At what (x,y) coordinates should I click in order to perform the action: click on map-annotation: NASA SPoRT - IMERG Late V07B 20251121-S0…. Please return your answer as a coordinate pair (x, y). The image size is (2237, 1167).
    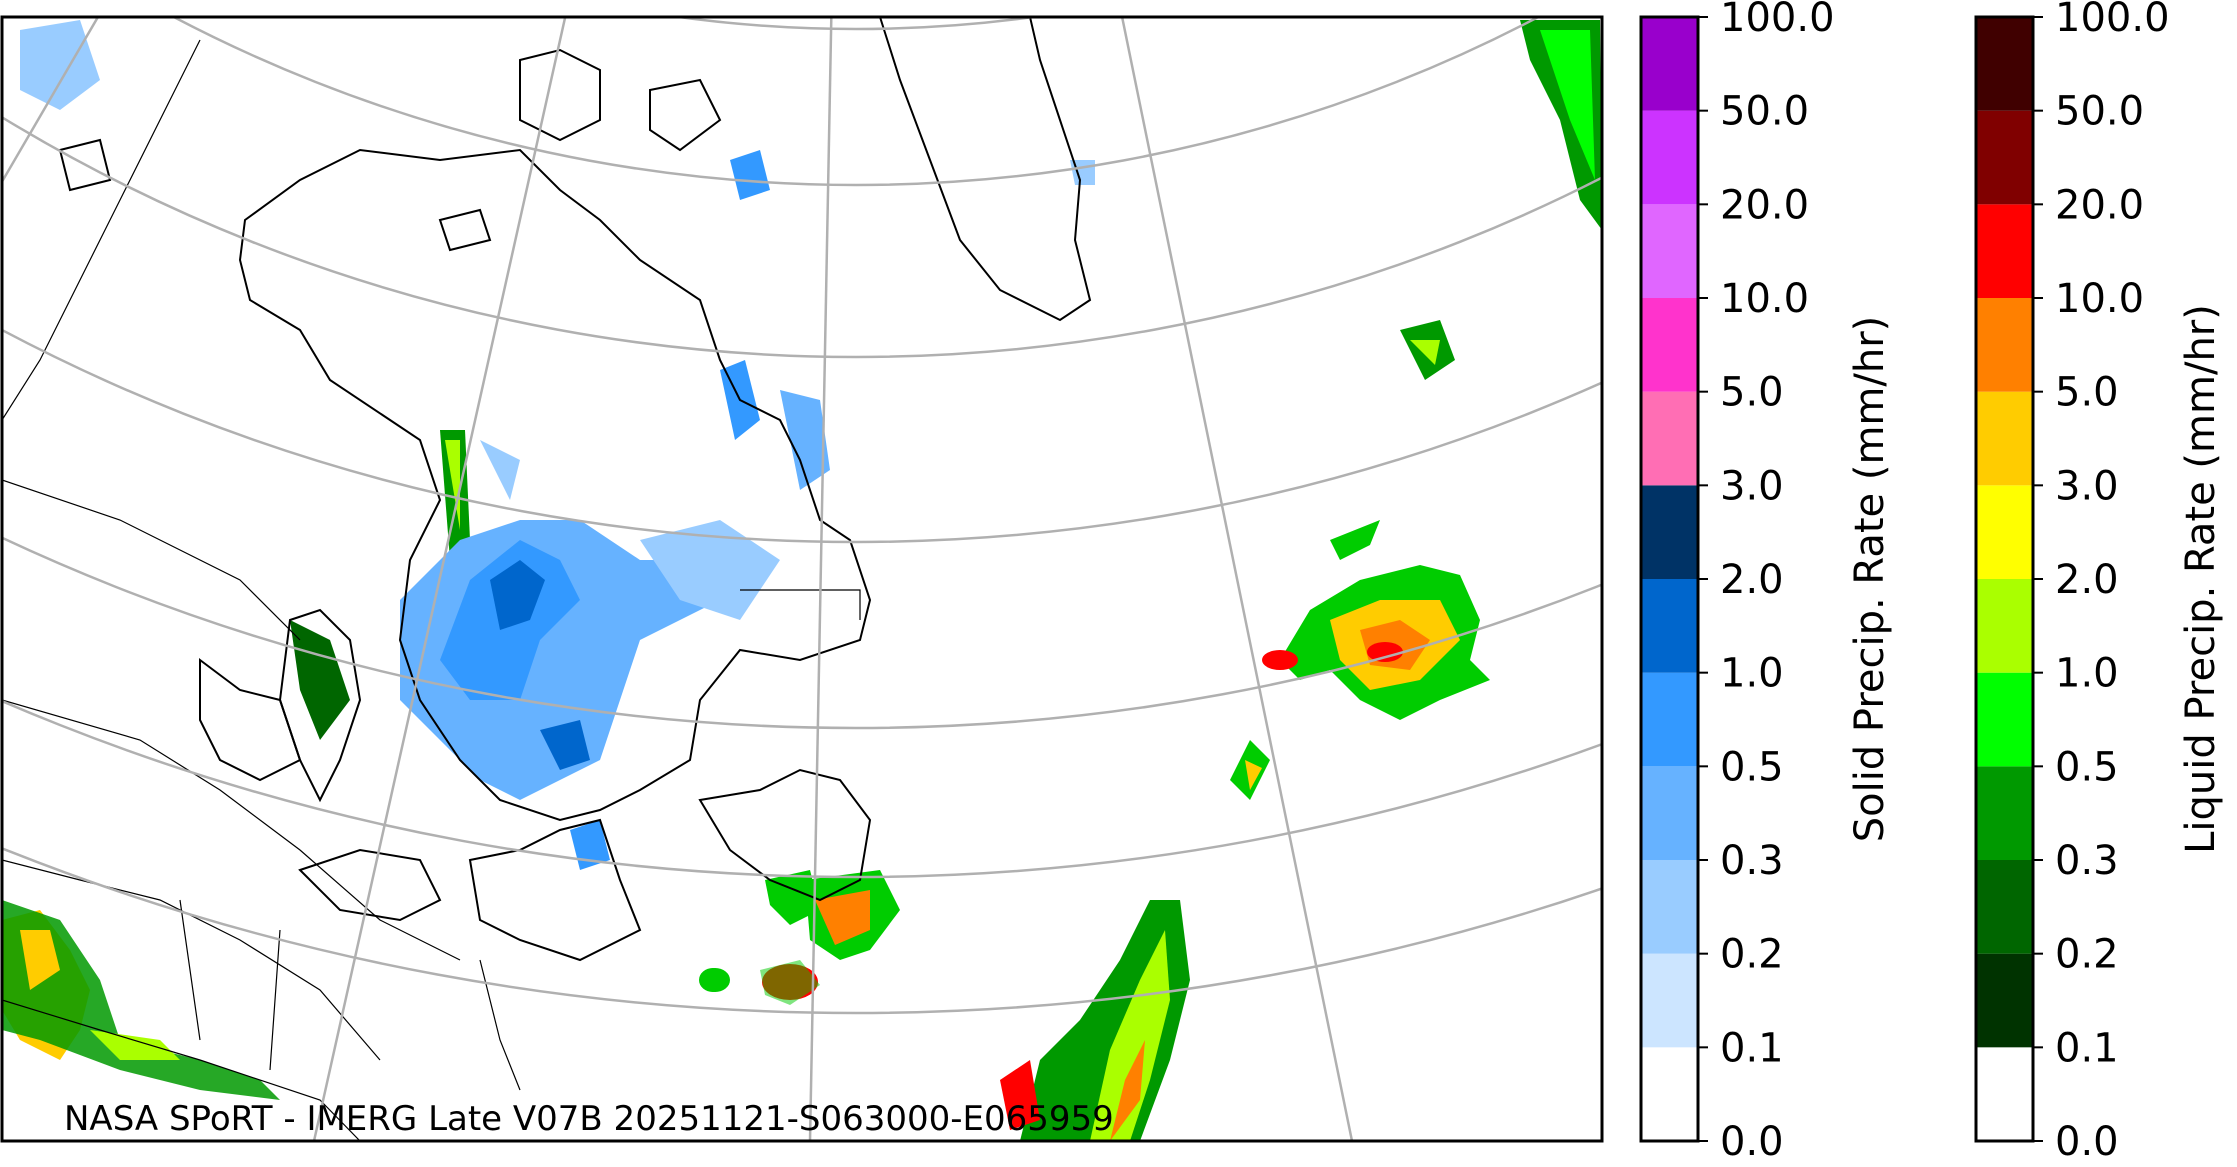
    Looking at the image, I should click on (589, 1119).